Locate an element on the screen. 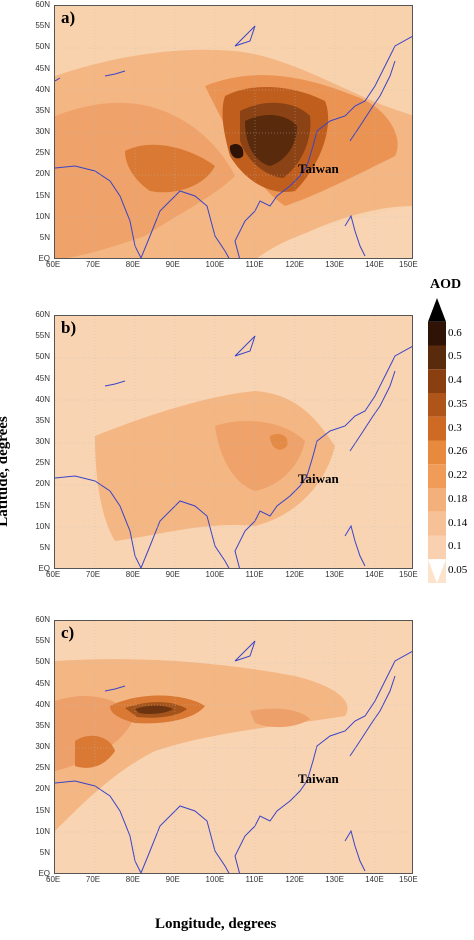 The width and height of the screenshot is (474, 940). colorbar is located at coordinates (437, 440).